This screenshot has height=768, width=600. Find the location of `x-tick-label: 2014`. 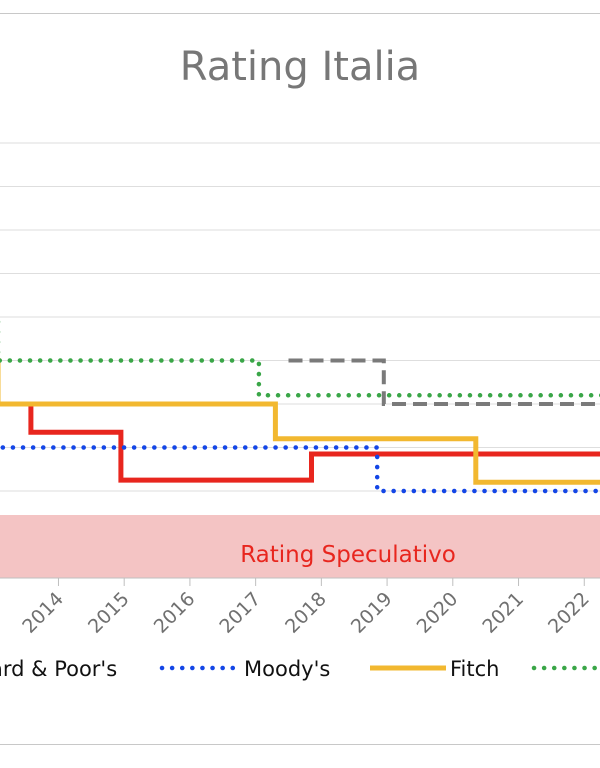

x-tick-label: 2014 is located at coordinates (43, 613).